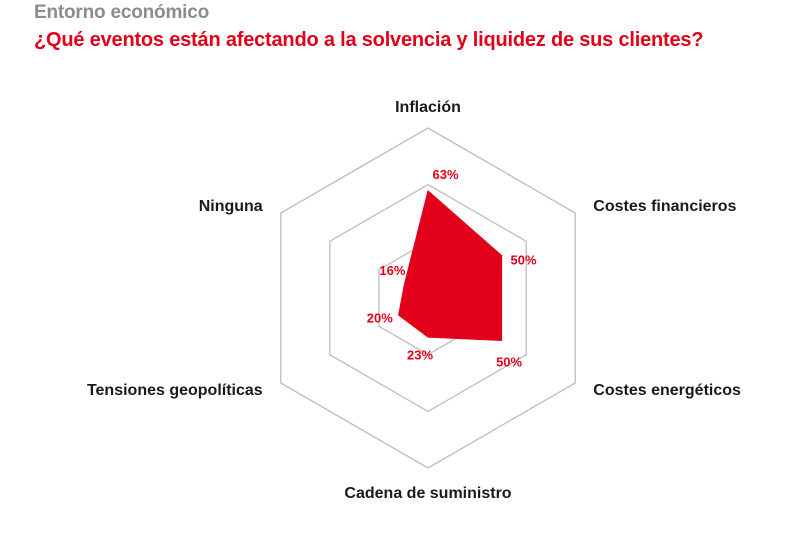  Describe the element at coordinates (428, 107) in the screenshot. I see `axis-label: Inflación` at that location.